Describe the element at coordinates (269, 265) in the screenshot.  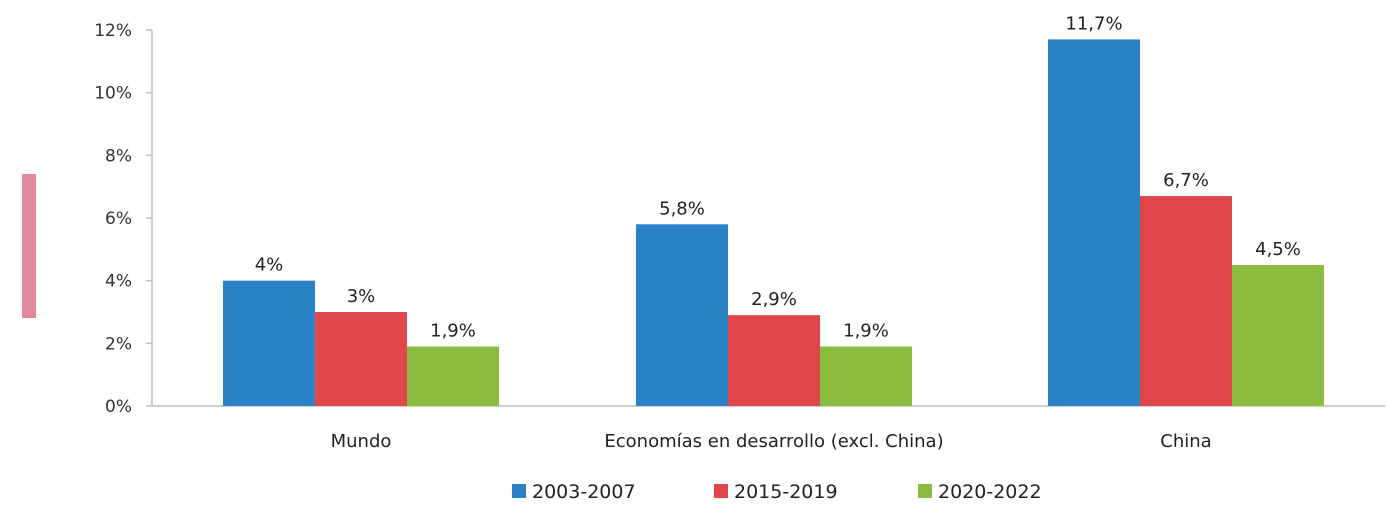
I see `data-label: 4%` at that location.